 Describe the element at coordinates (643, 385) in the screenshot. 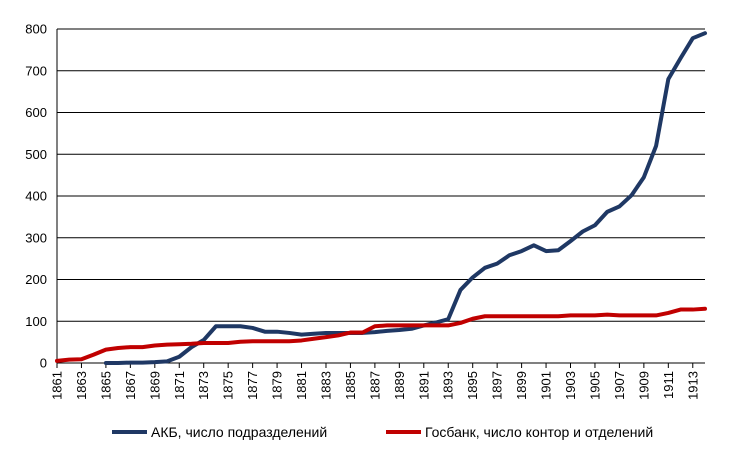

I see `x-tick-label: 1909` at that location.